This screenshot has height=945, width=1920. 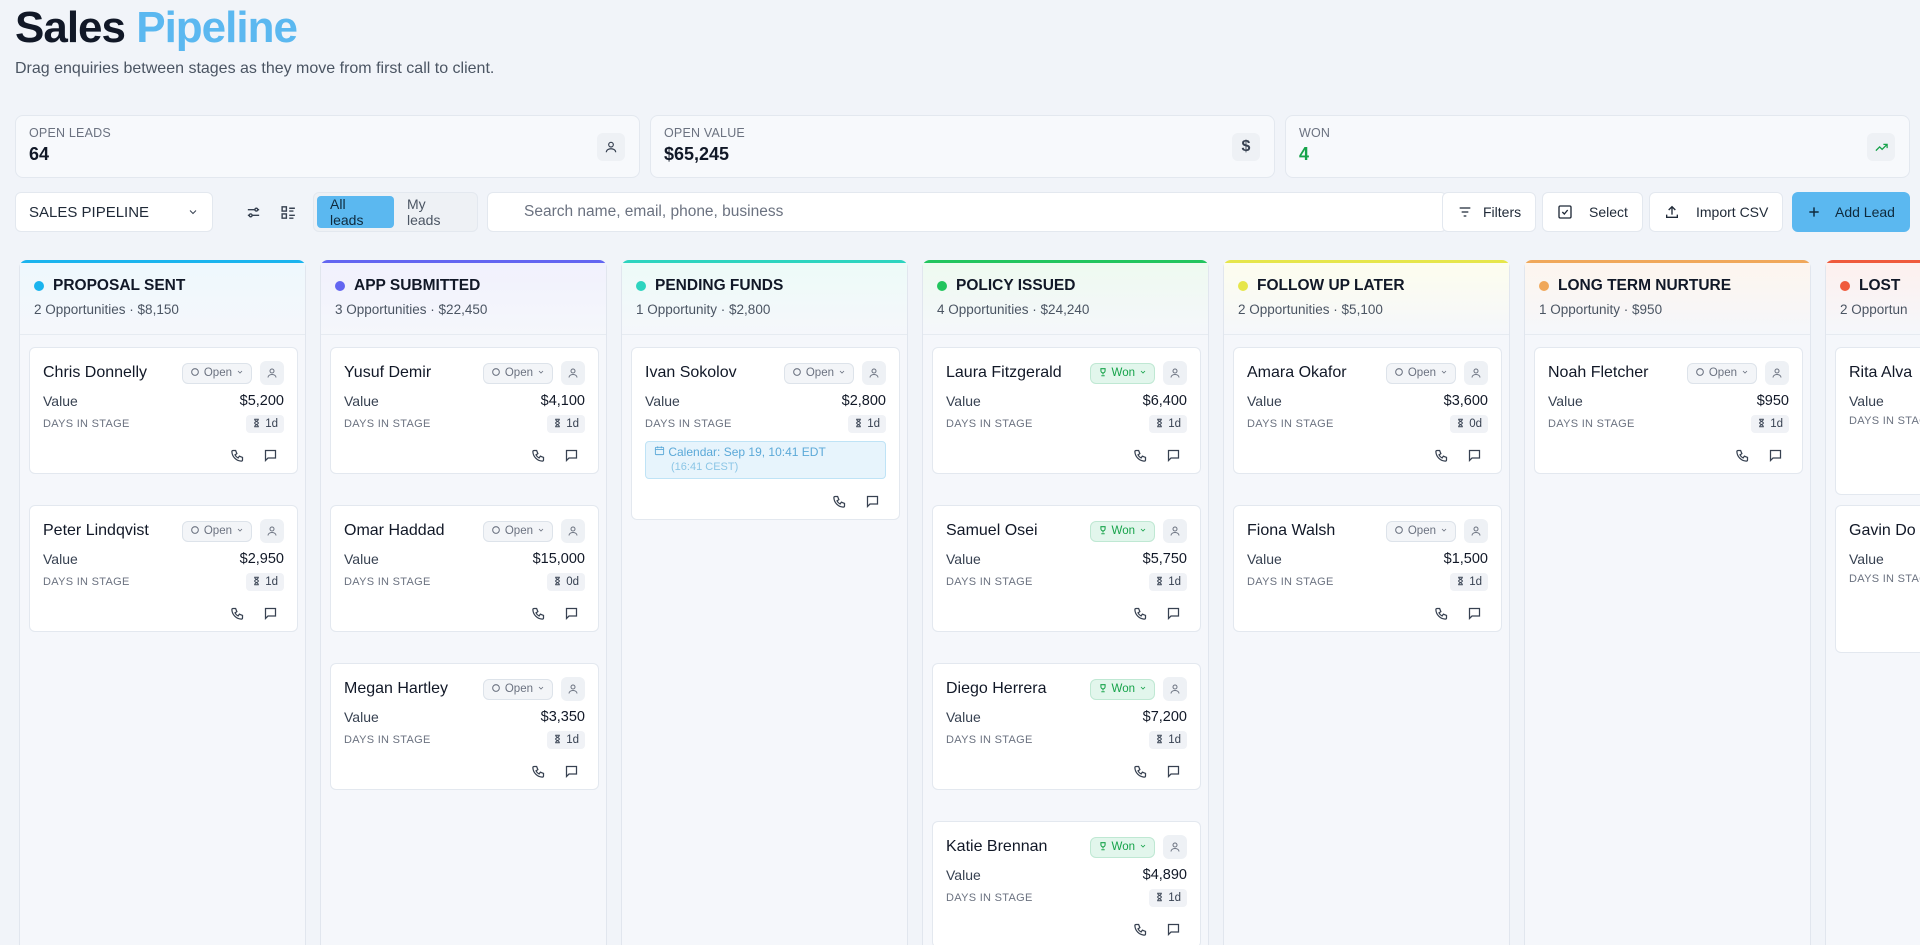 What do you see at coordinates (95, 372) in the screenshot?
I see `lead-name: Chris Donnelly` at bounding box center [95, 372].